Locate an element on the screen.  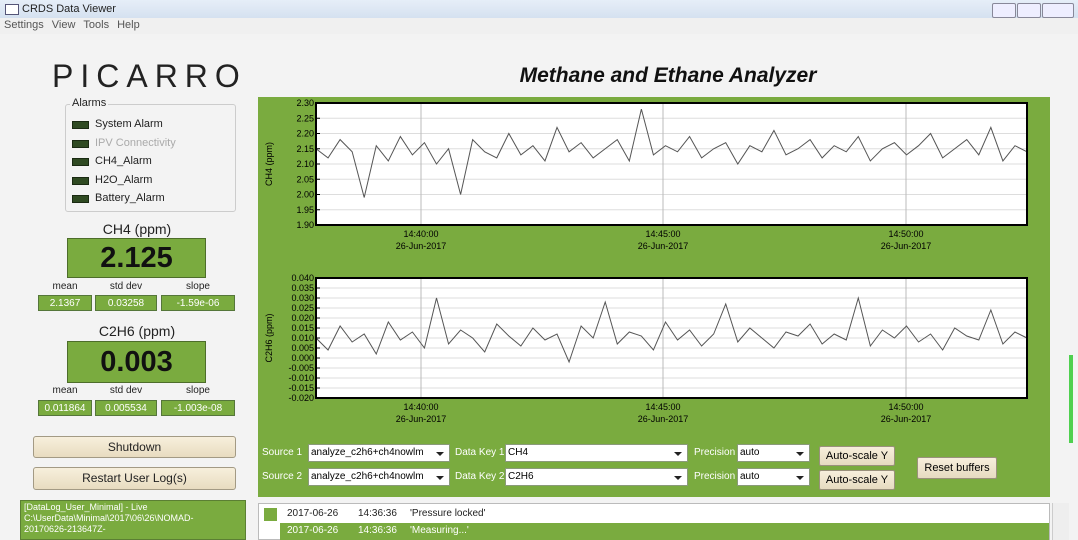
window-title: CRDS Data Viewer is located at coordinates (69, 9).